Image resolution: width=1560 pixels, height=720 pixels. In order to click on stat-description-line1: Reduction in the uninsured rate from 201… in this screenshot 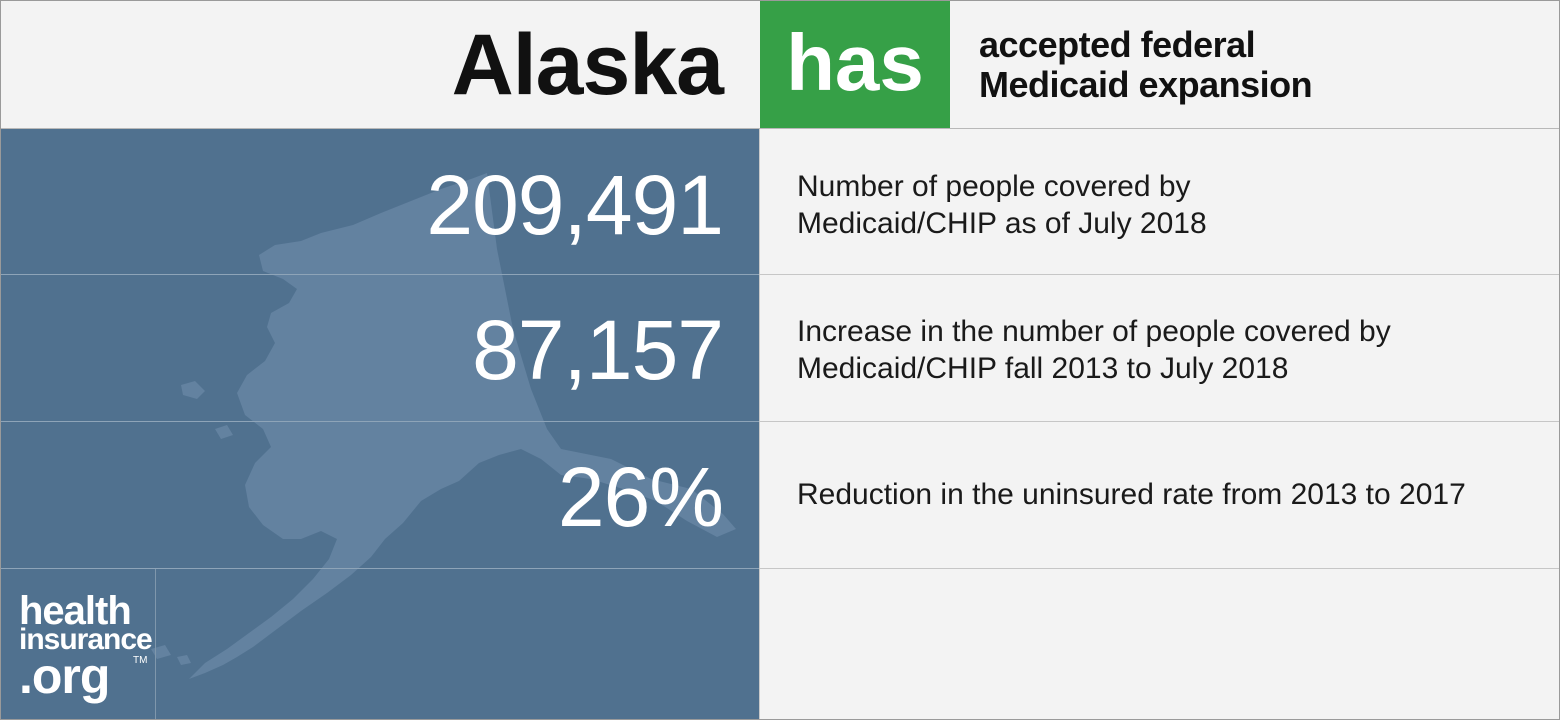, I will do `click(1131, 494)`.